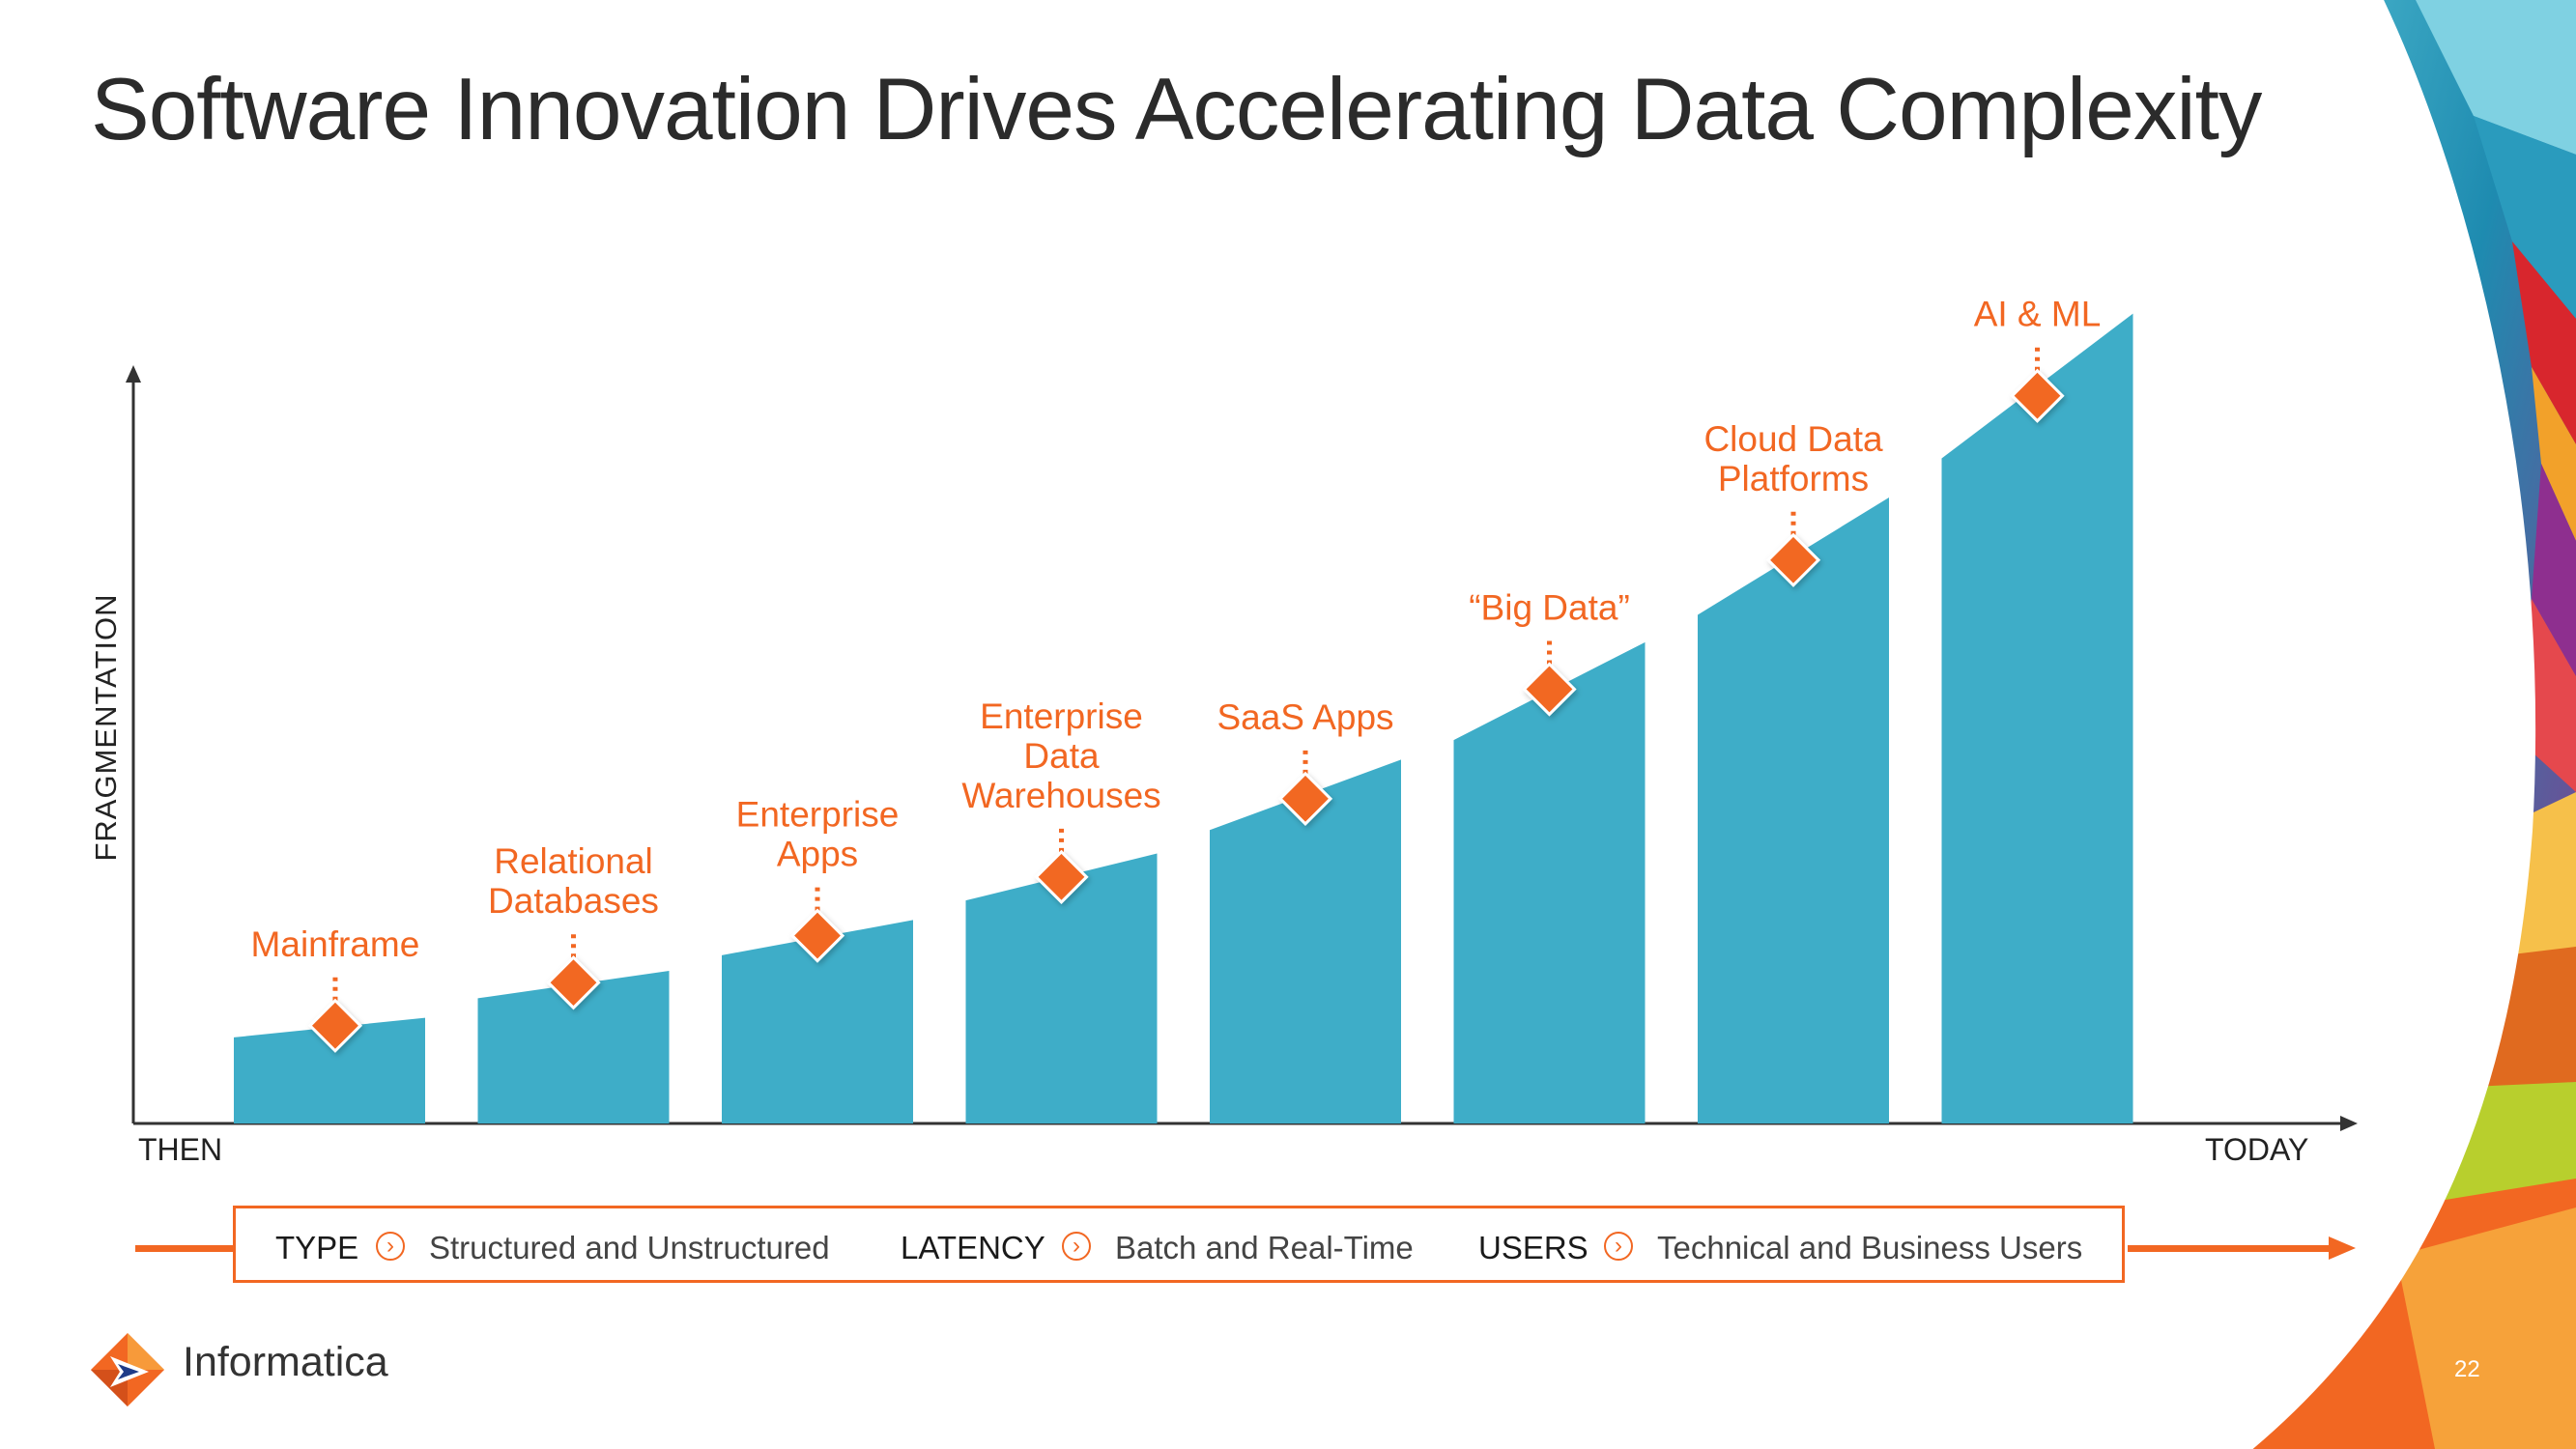  I want to click on milestone-label-2: Relational Databases, so click(573, 881).